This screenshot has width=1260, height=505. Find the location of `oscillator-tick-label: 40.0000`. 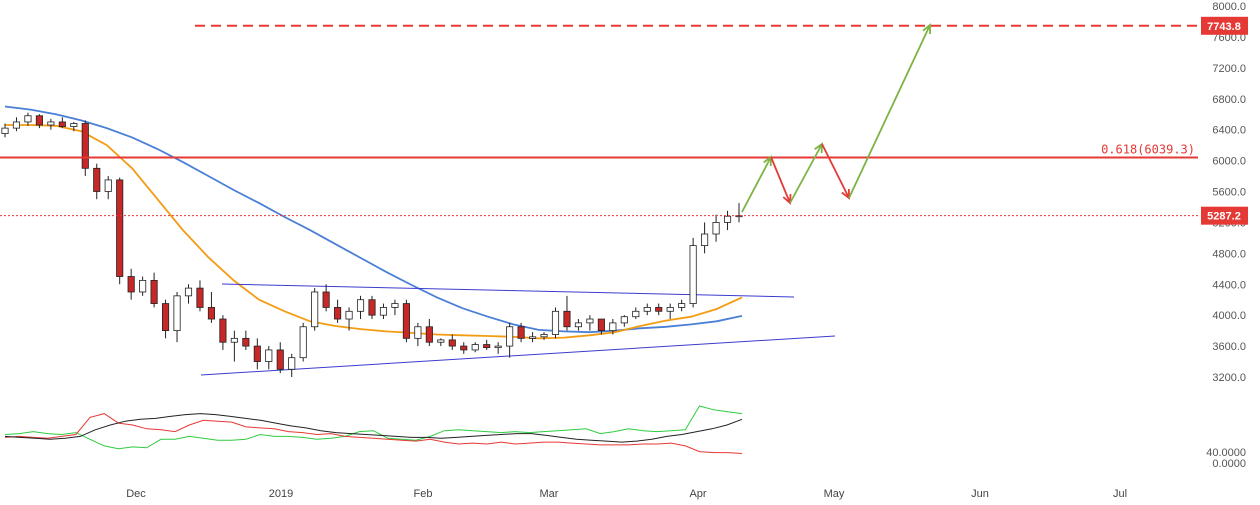

oscillator-tick-label: 40.0000 is located at coordinates (1226, 453).